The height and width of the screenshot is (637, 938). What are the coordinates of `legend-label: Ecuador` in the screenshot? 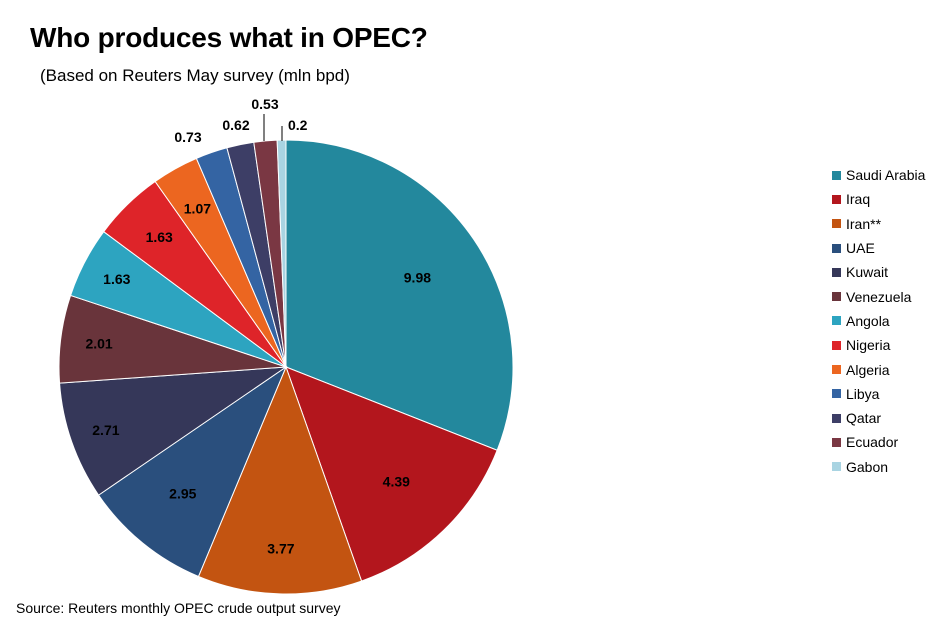 It's located at (872, 442).